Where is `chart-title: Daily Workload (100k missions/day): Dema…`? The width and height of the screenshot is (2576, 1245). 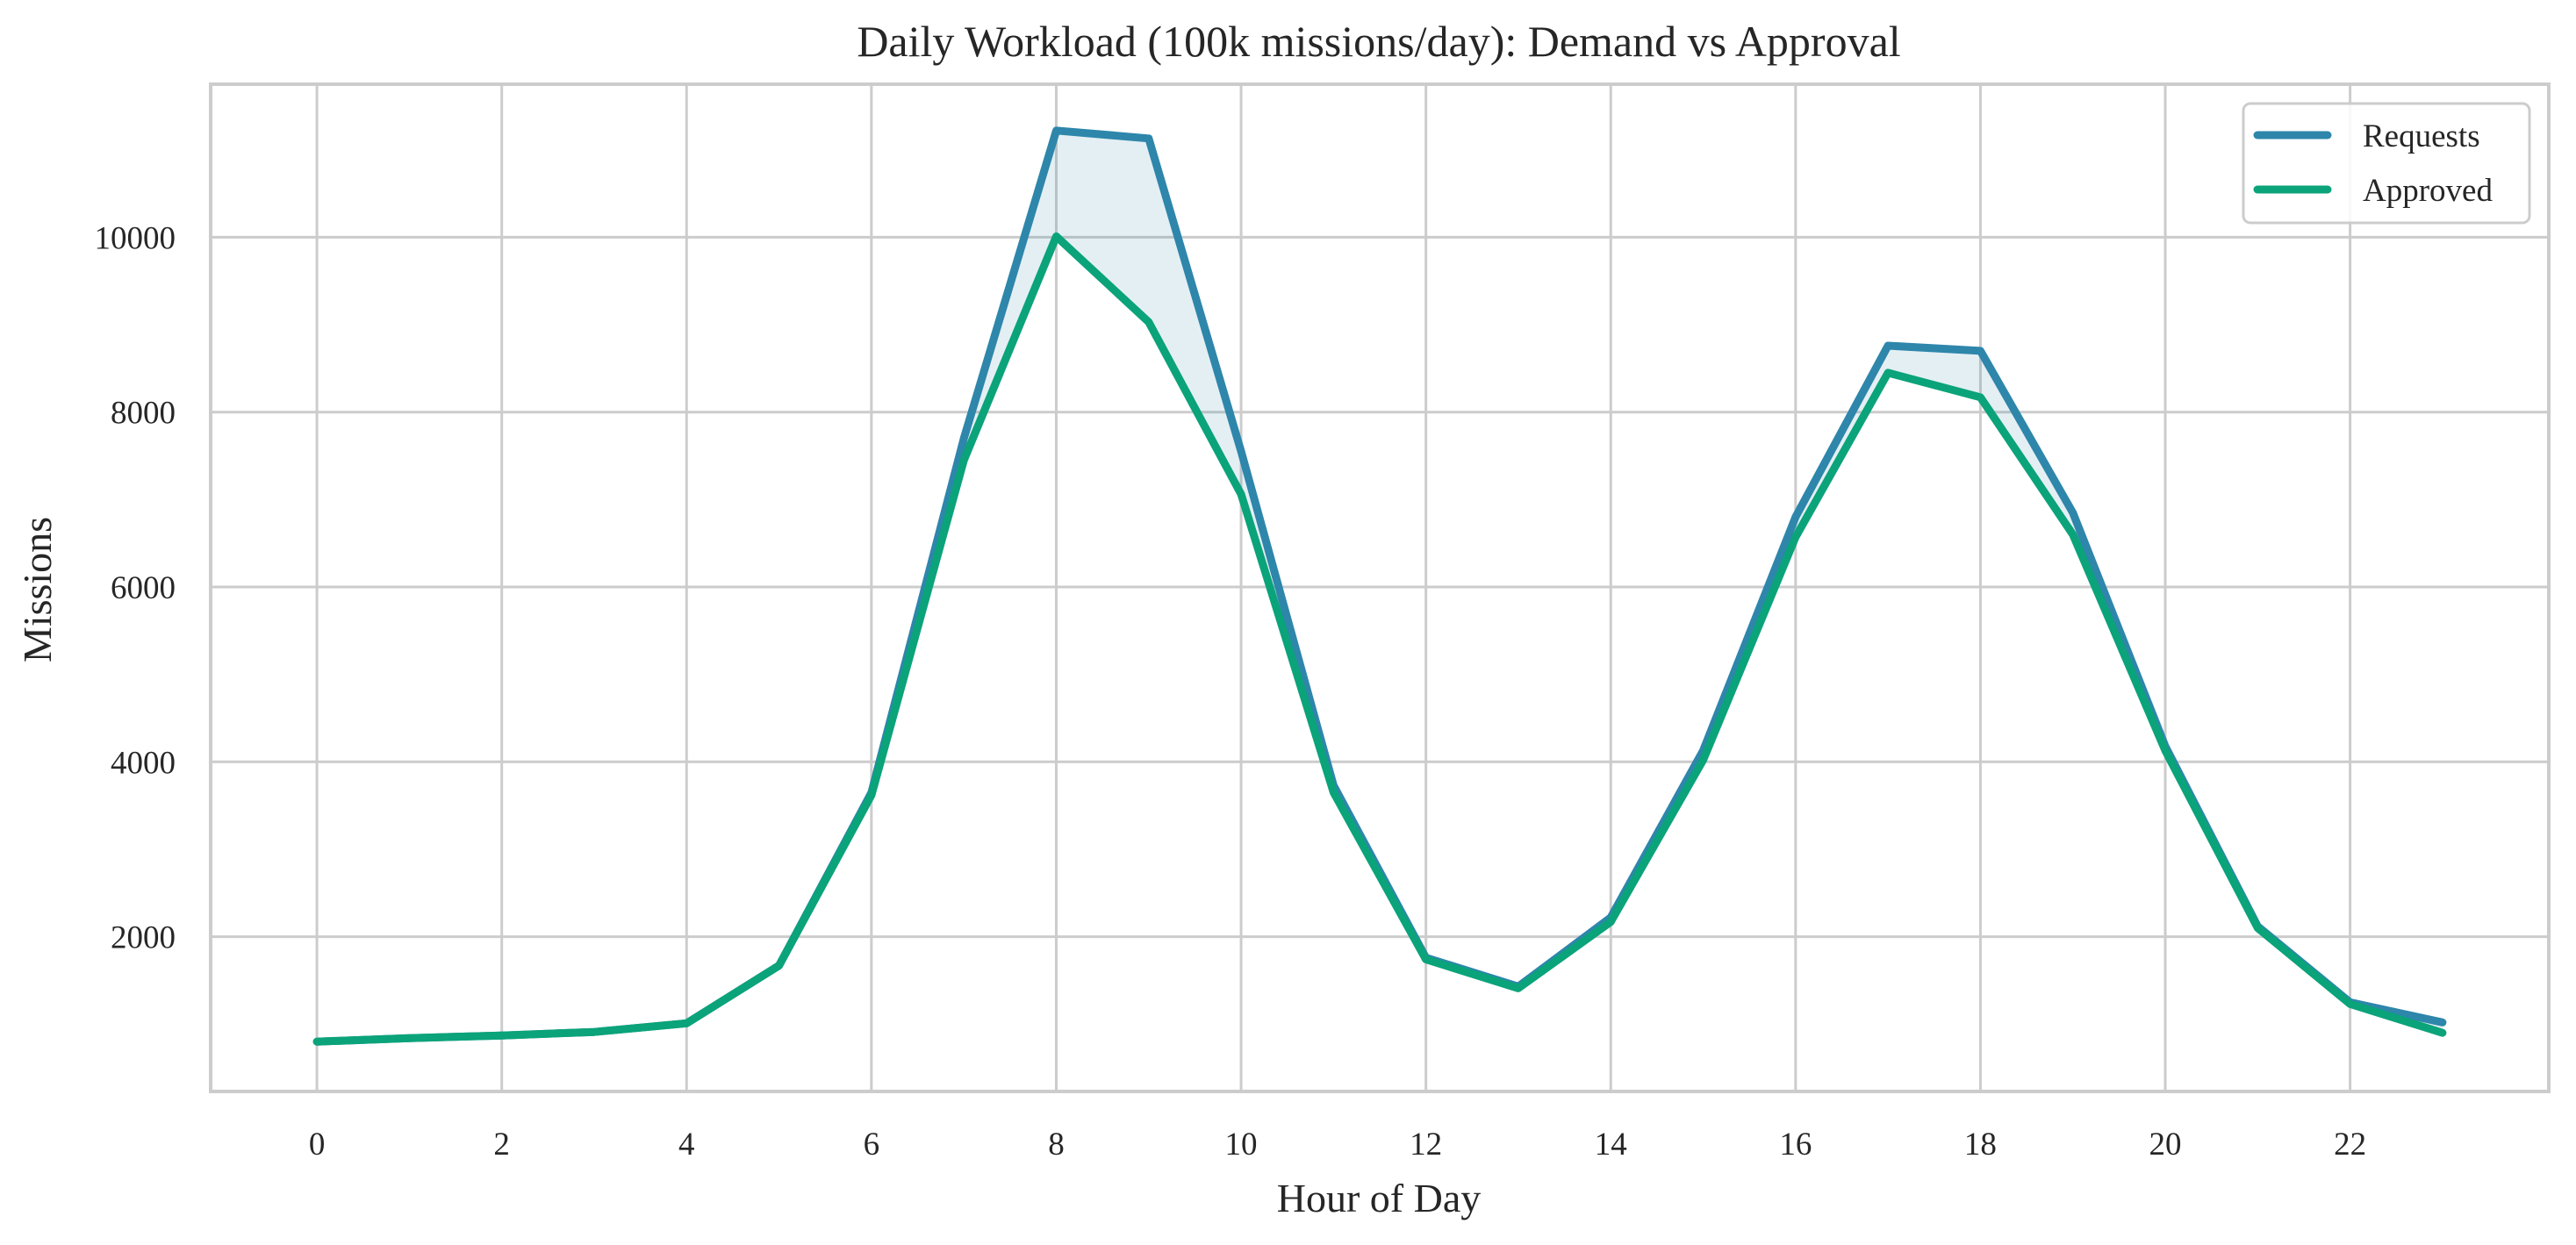
chart-title: Daily Workload (100k missions/day): Dema… is located at coordinates (1378, 42).